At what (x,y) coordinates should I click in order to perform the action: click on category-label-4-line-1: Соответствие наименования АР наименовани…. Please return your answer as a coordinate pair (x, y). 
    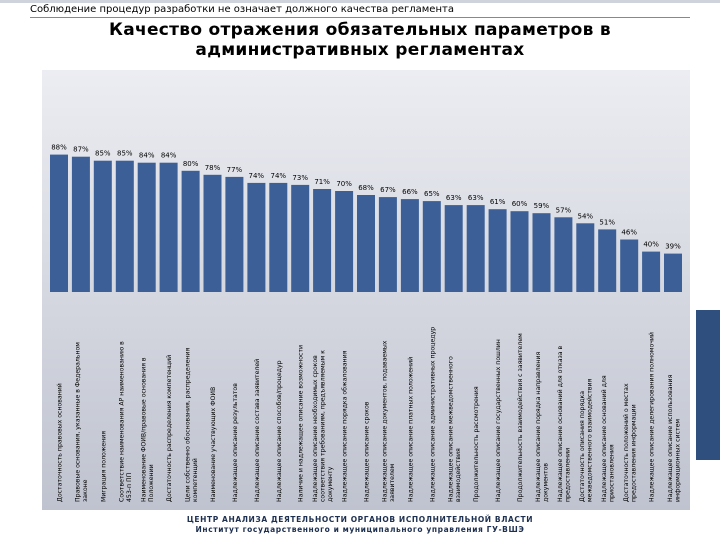
    Looking at the image, I should click on (122, 421).